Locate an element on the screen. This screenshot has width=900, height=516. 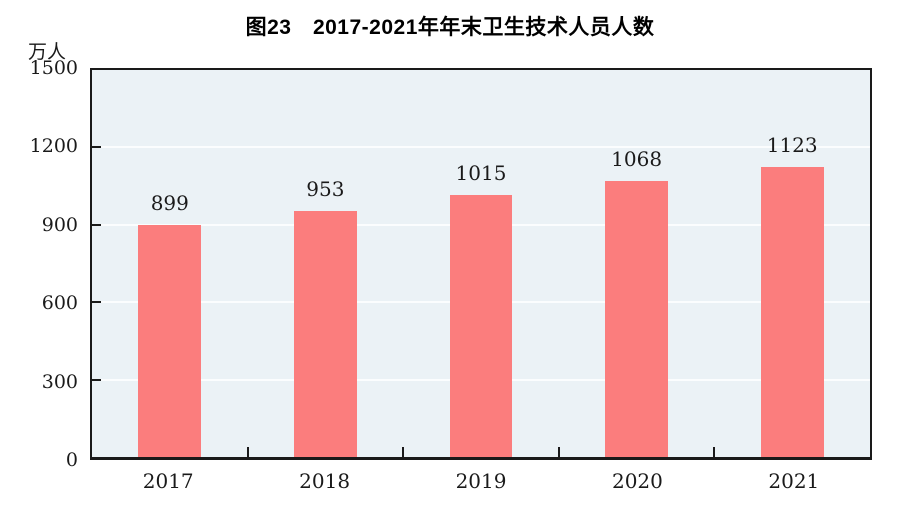
x-tick-label-2019: 2019 is located at coordinates (481, 481).